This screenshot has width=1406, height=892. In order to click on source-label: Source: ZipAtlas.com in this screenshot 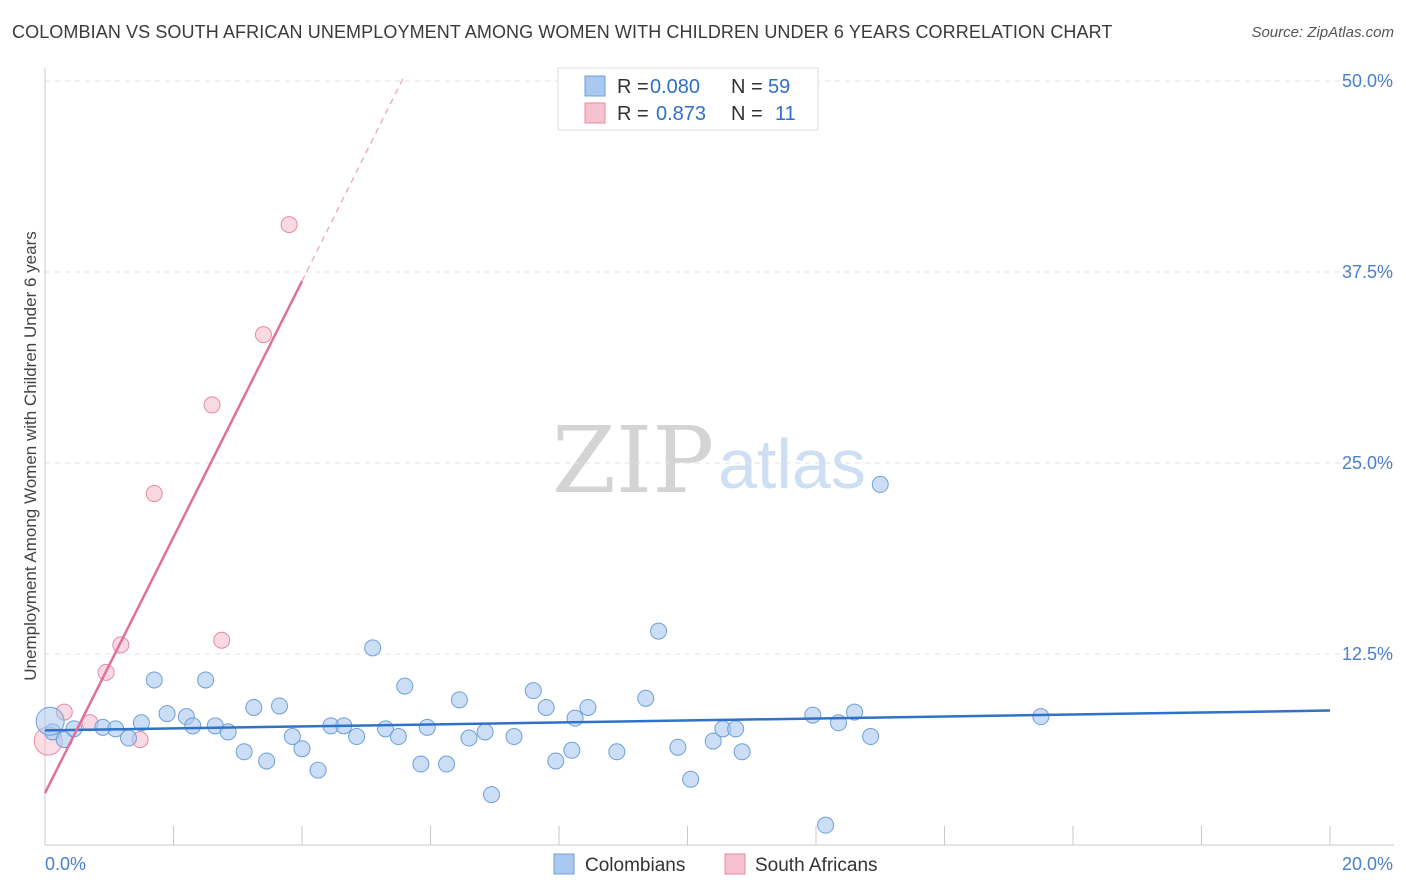, I will do `click(1322, 32)`.